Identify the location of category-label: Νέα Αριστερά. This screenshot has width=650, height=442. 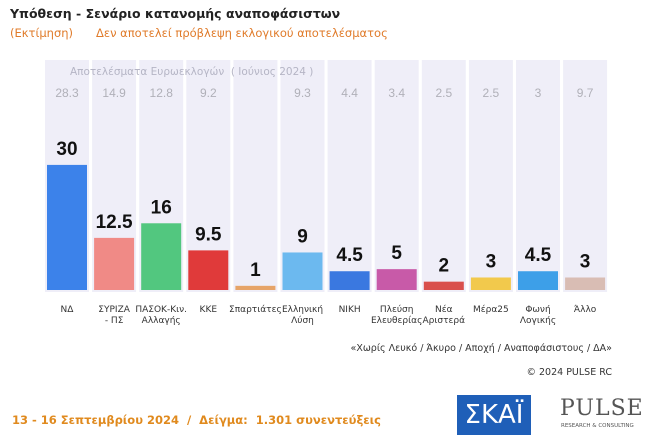
(444, 315).